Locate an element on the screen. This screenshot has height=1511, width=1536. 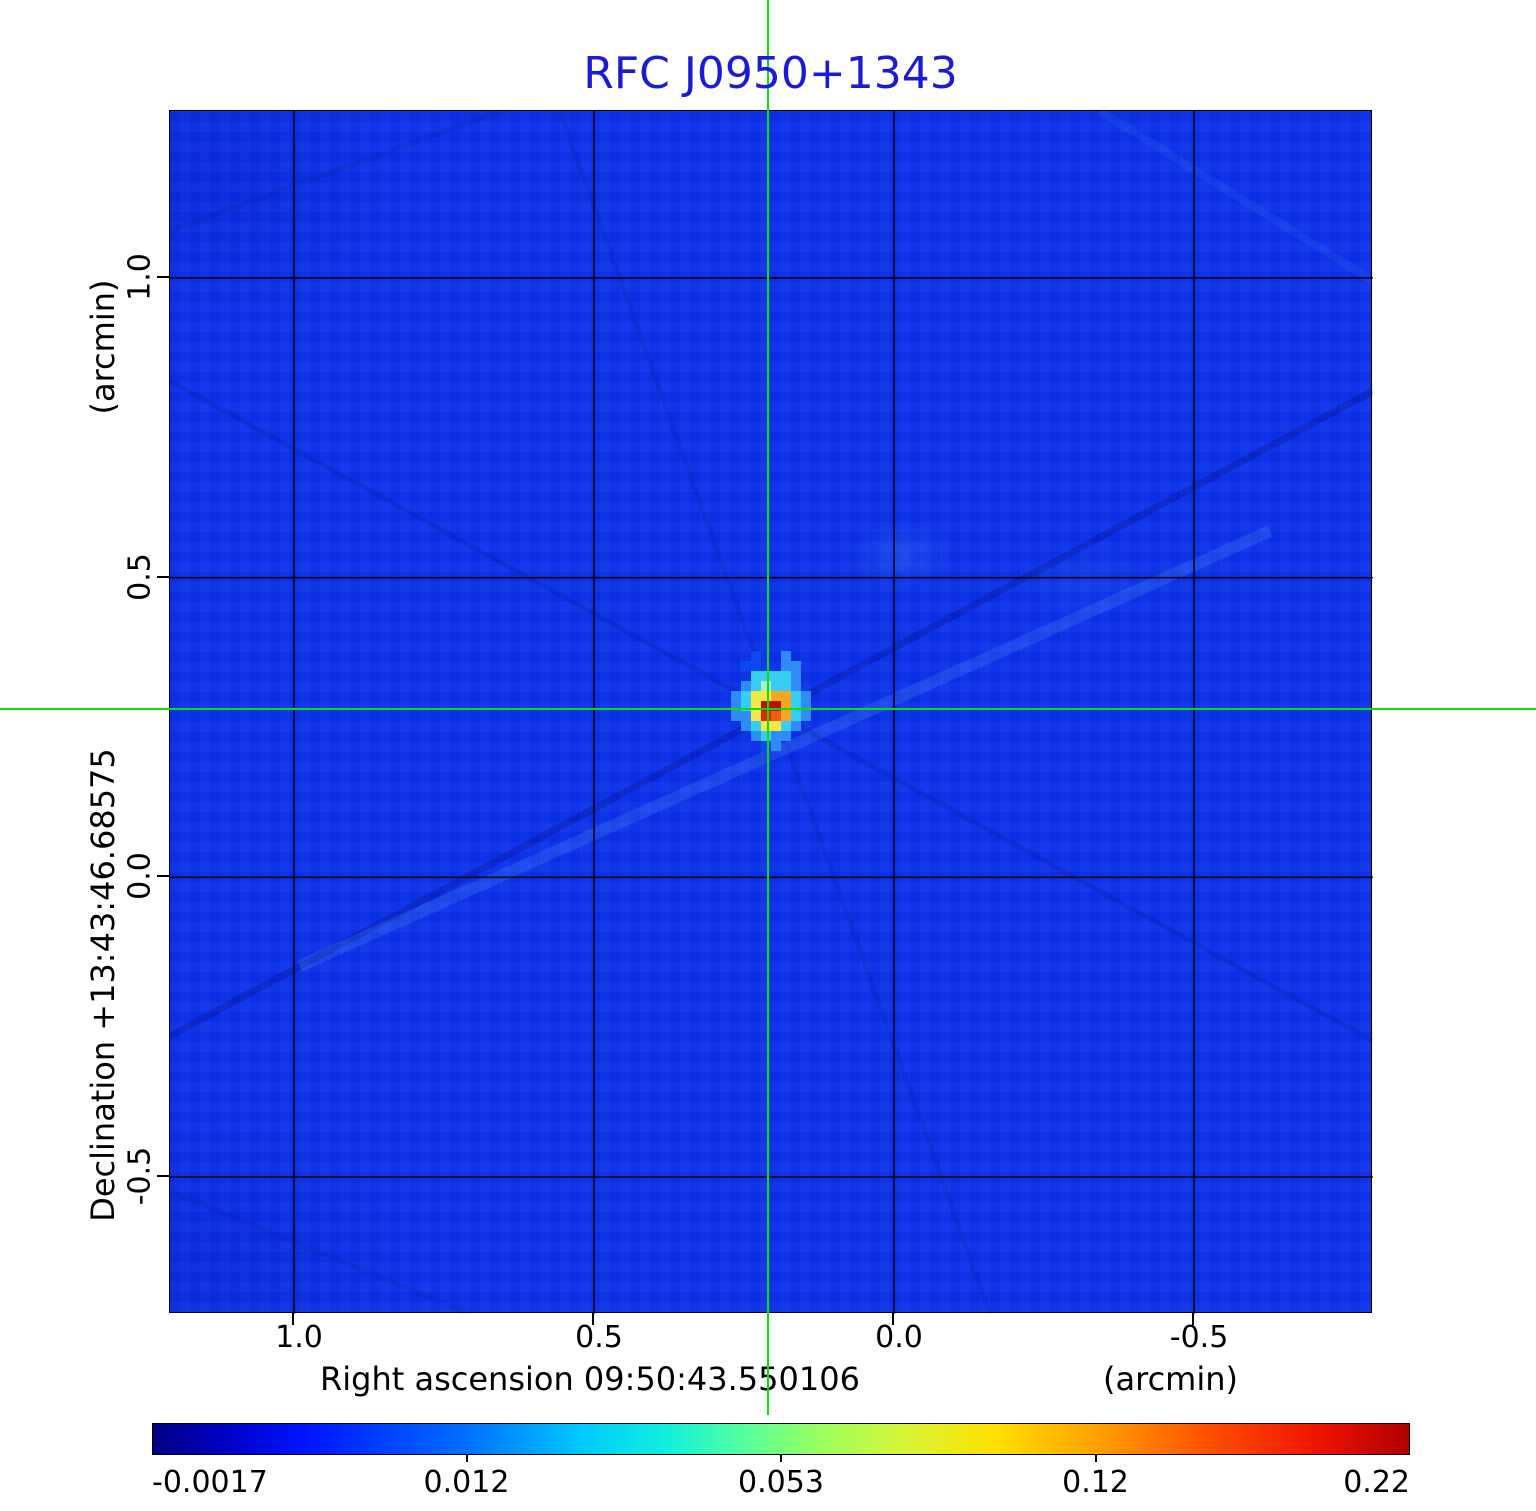
y-tick-label: 0.5 is located at coordinates (140, 576).